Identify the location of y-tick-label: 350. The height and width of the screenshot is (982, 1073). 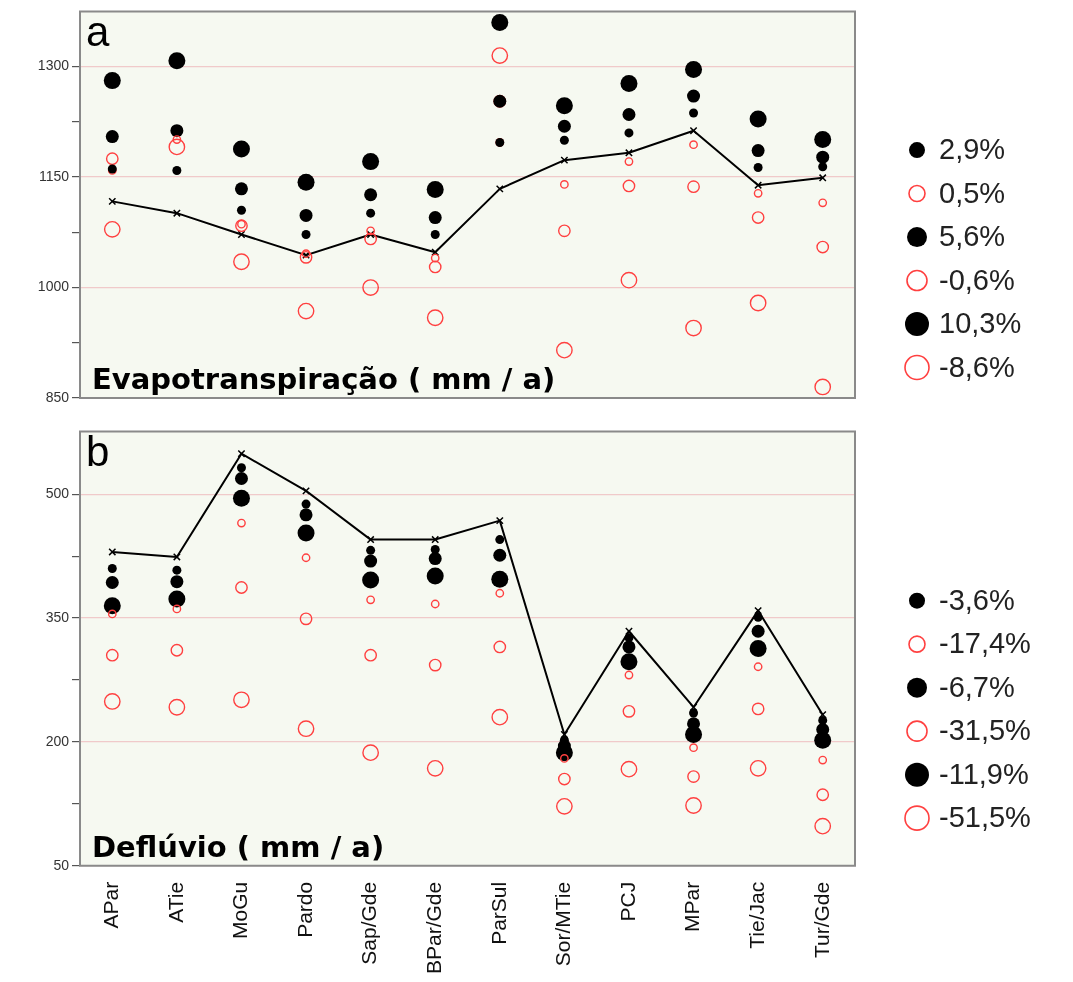
(57, 616).